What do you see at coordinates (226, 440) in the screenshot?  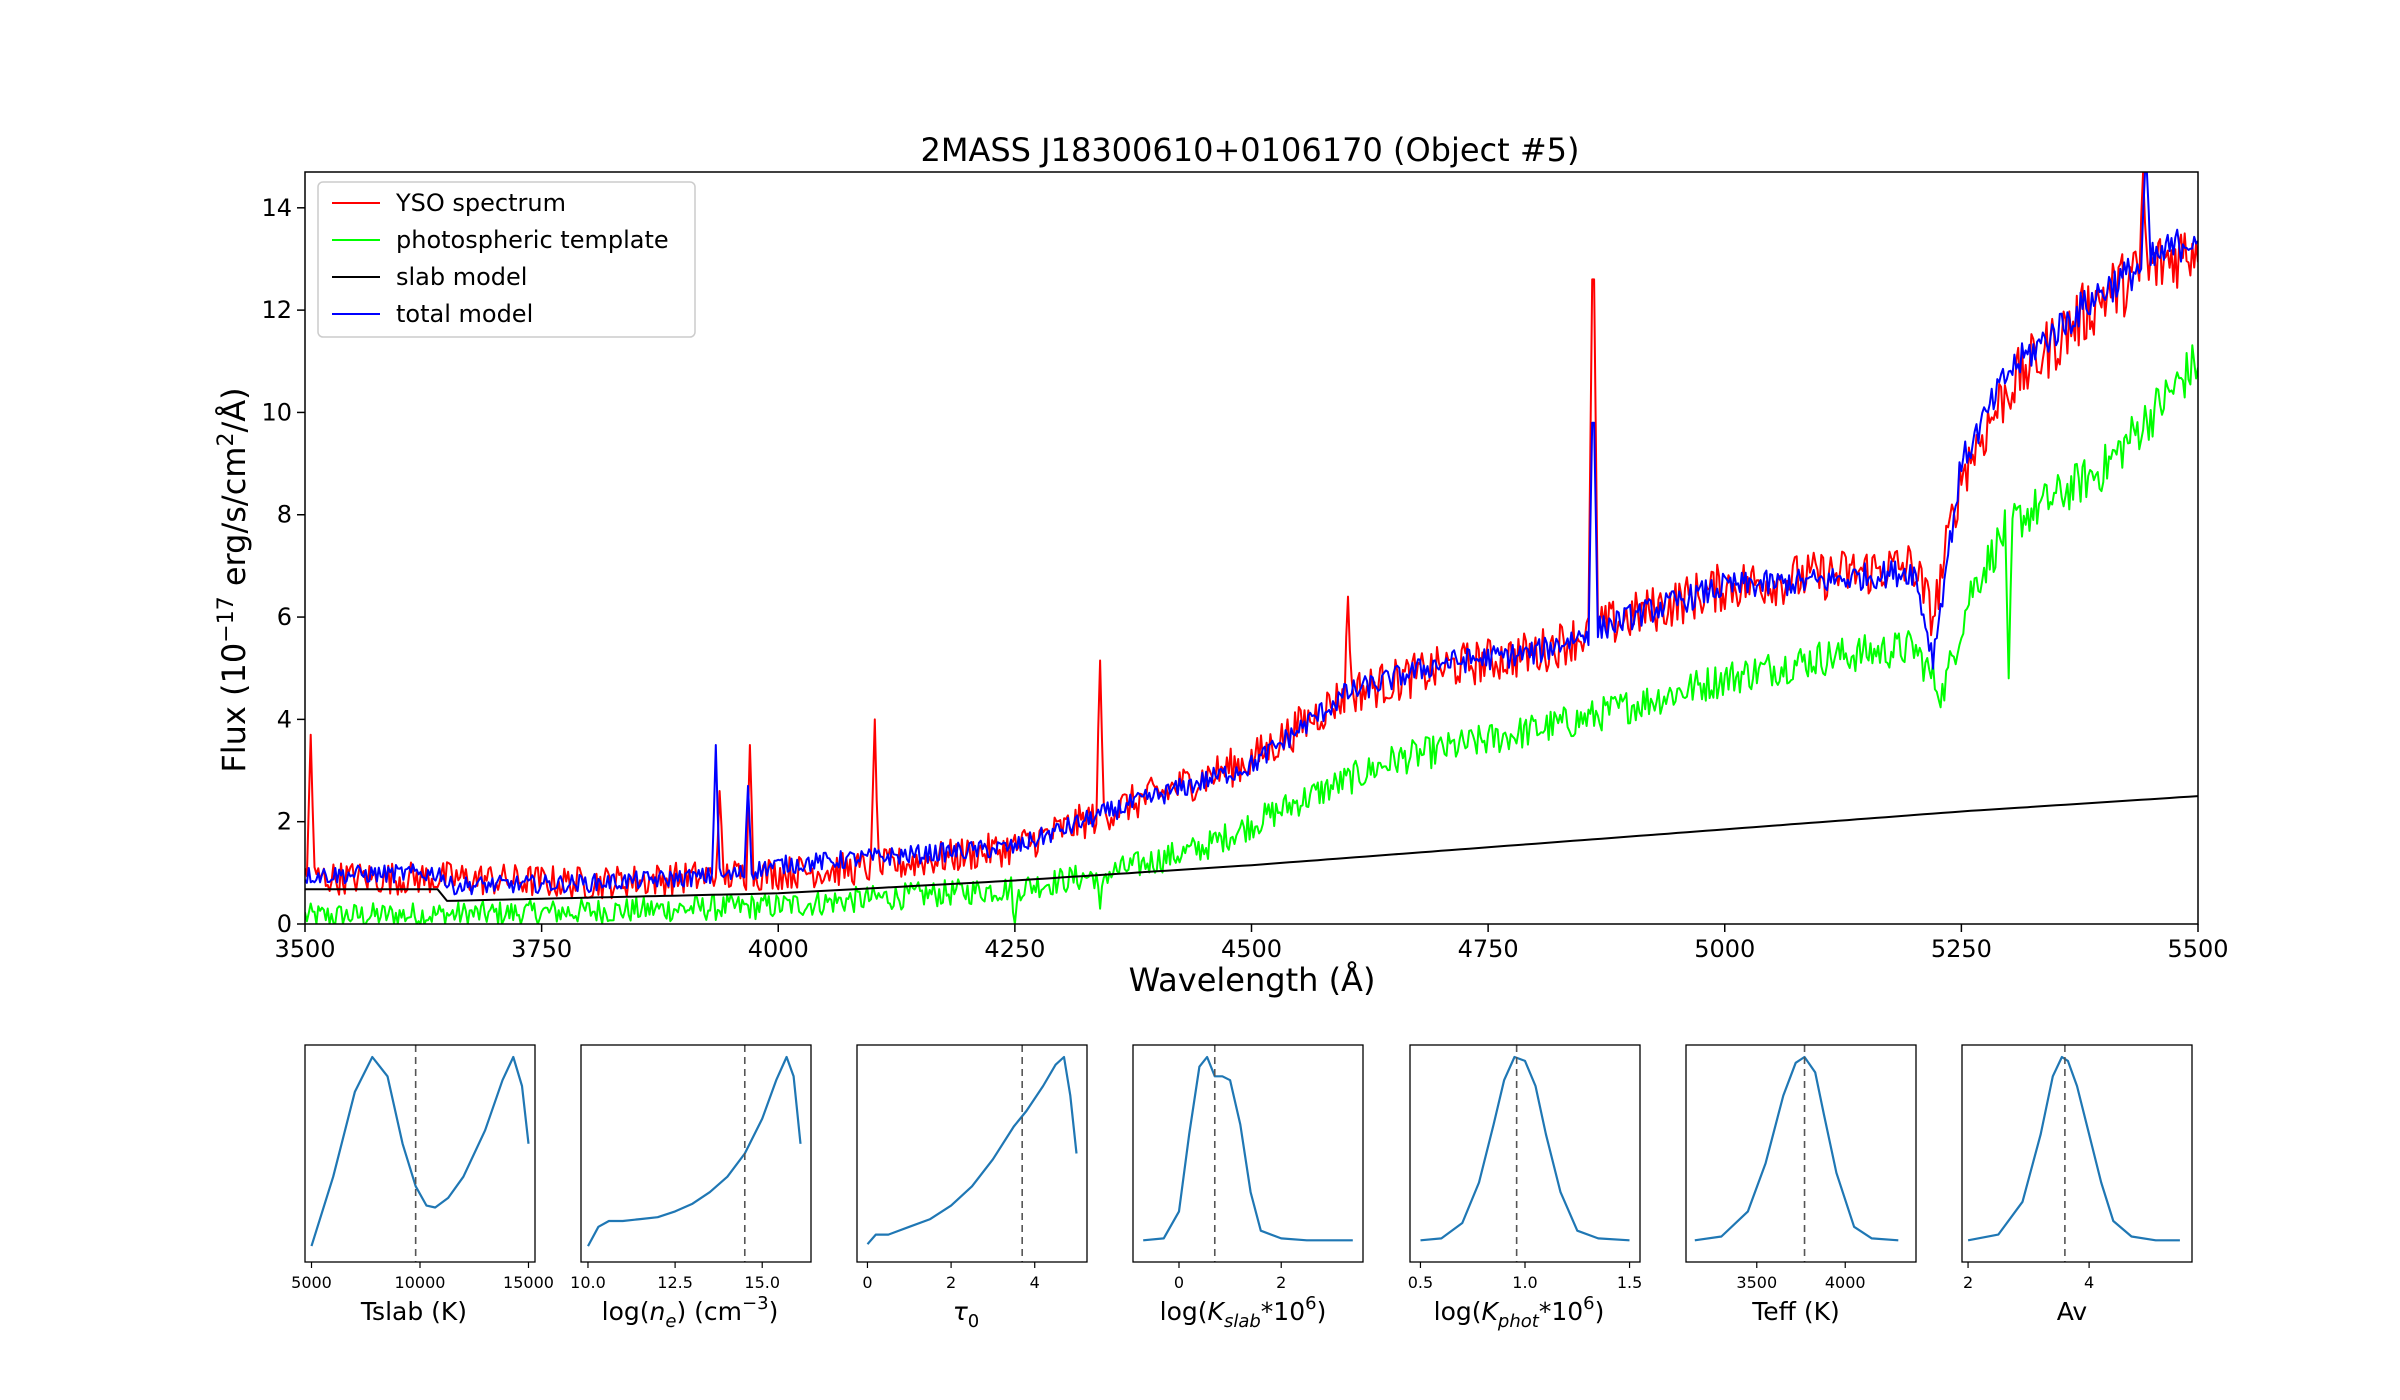 I see `ylabel-exponent: 2` at bounding box center [226, 440].